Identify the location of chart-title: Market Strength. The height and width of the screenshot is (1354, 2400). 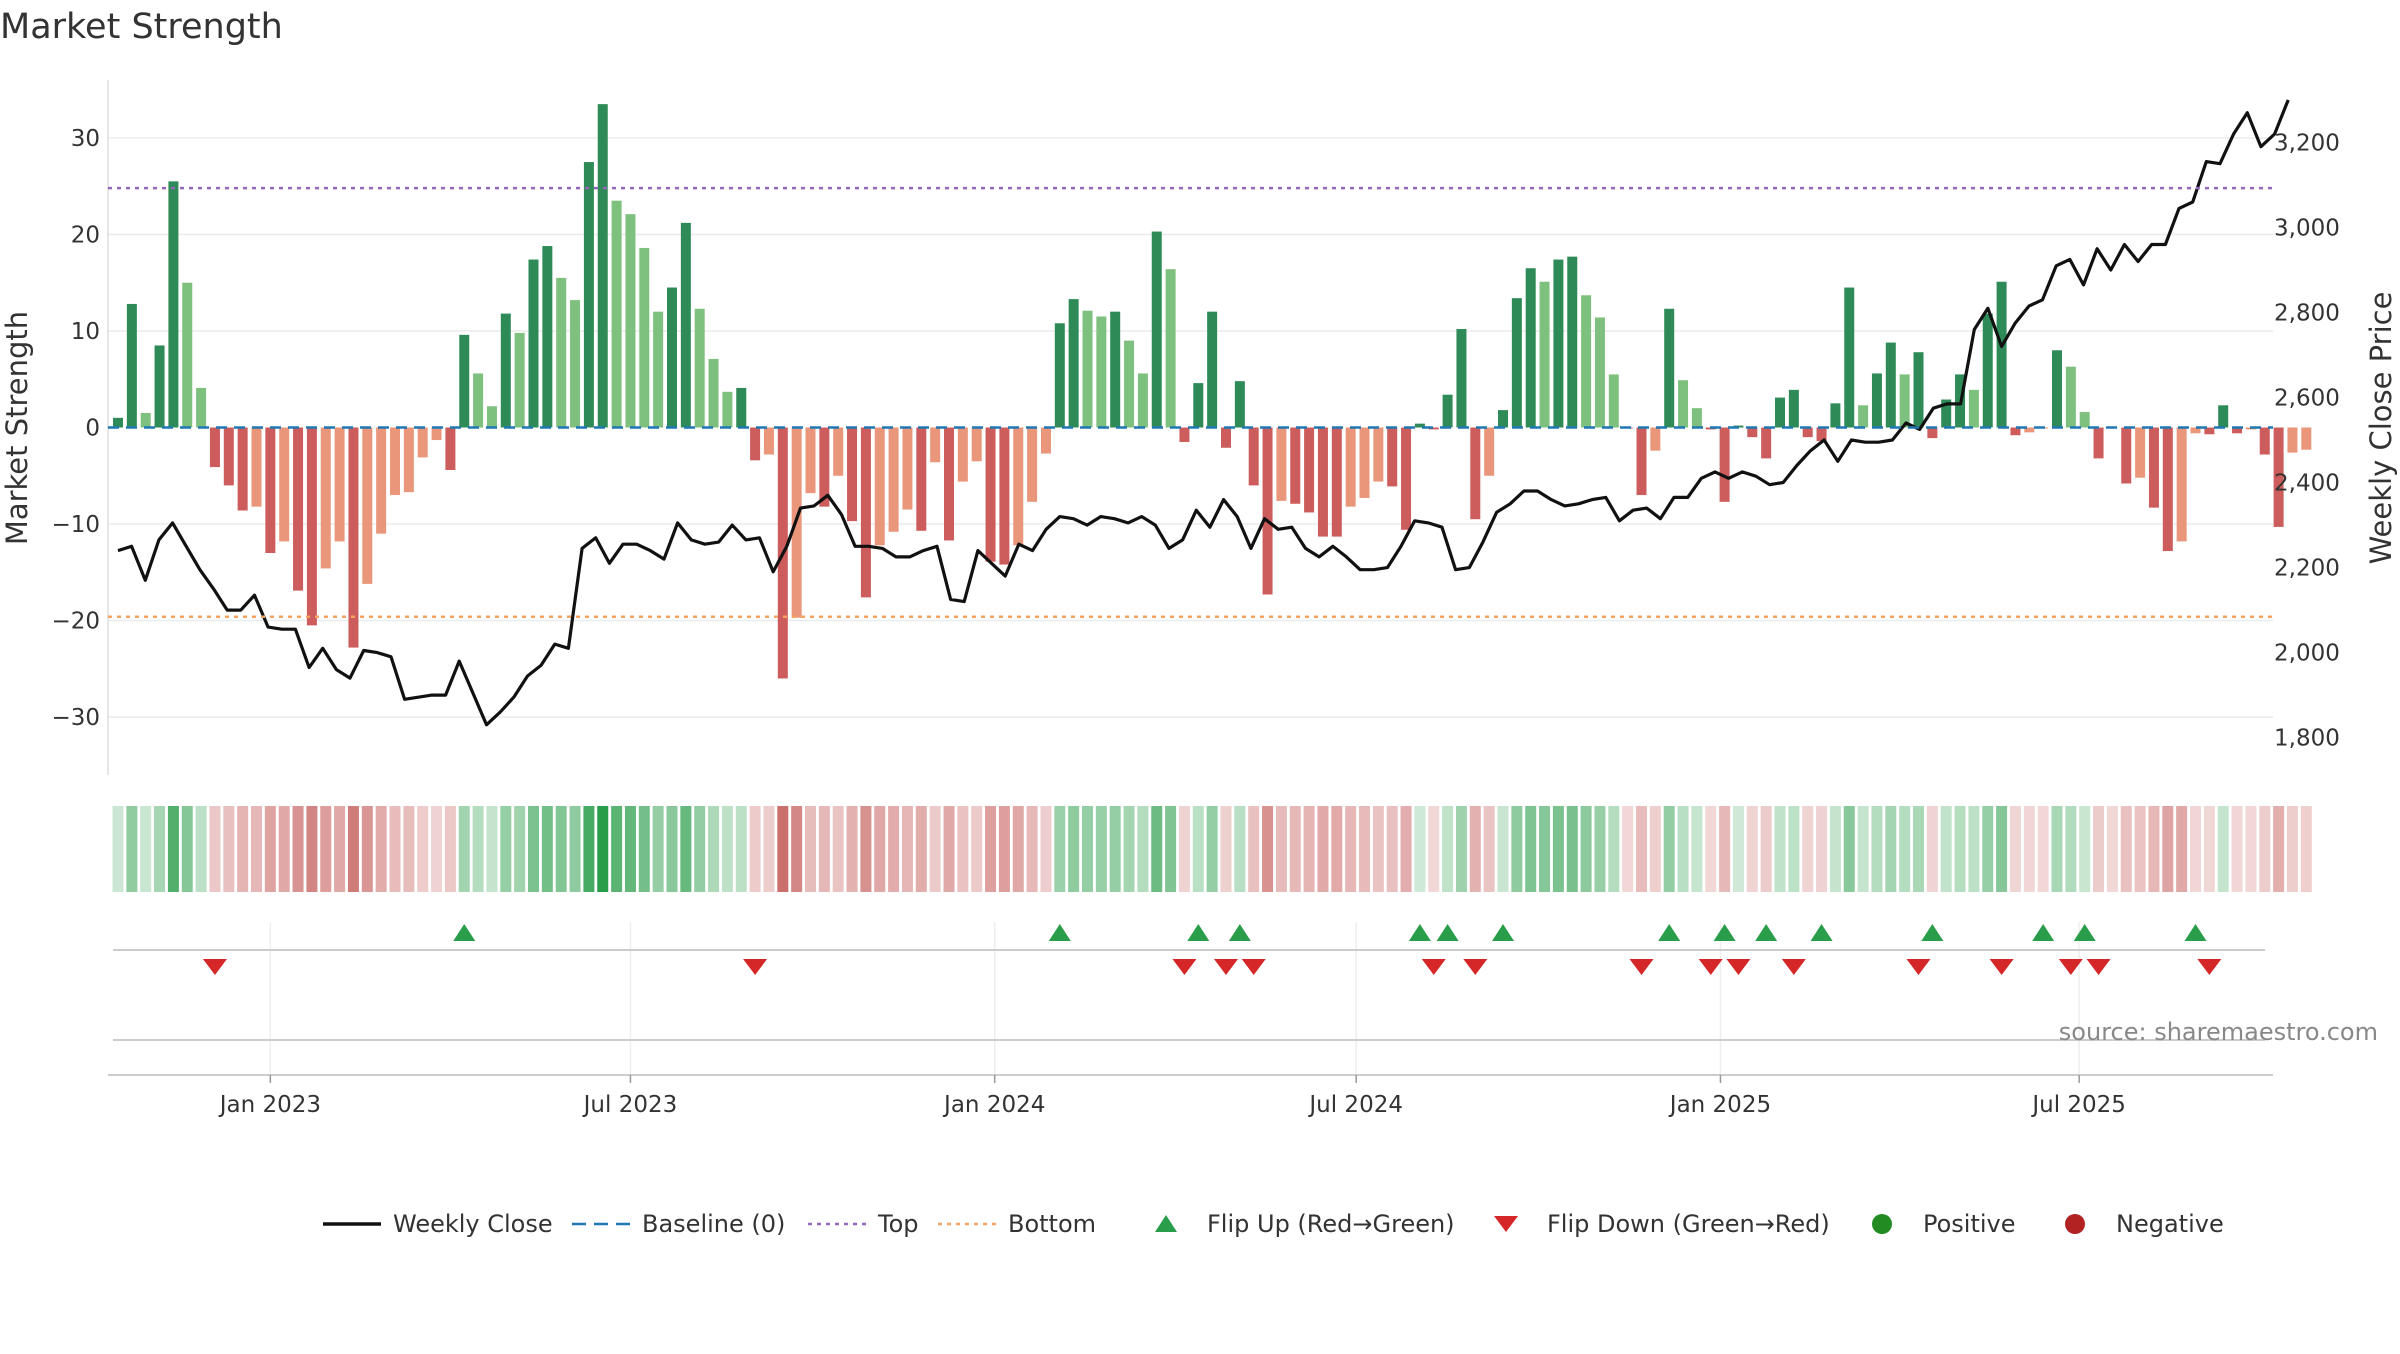
(141, 27).